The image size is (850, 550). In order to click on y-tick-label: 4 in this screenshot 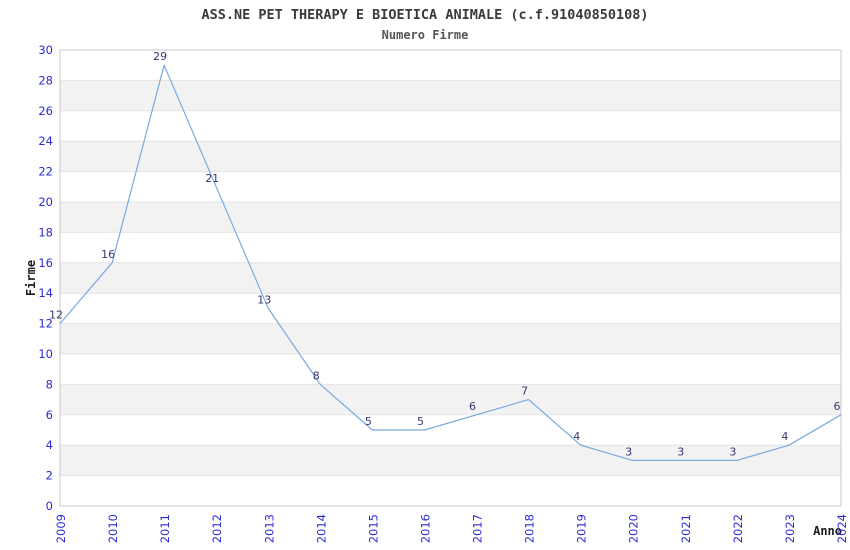, I will do `click(49, 445)`.